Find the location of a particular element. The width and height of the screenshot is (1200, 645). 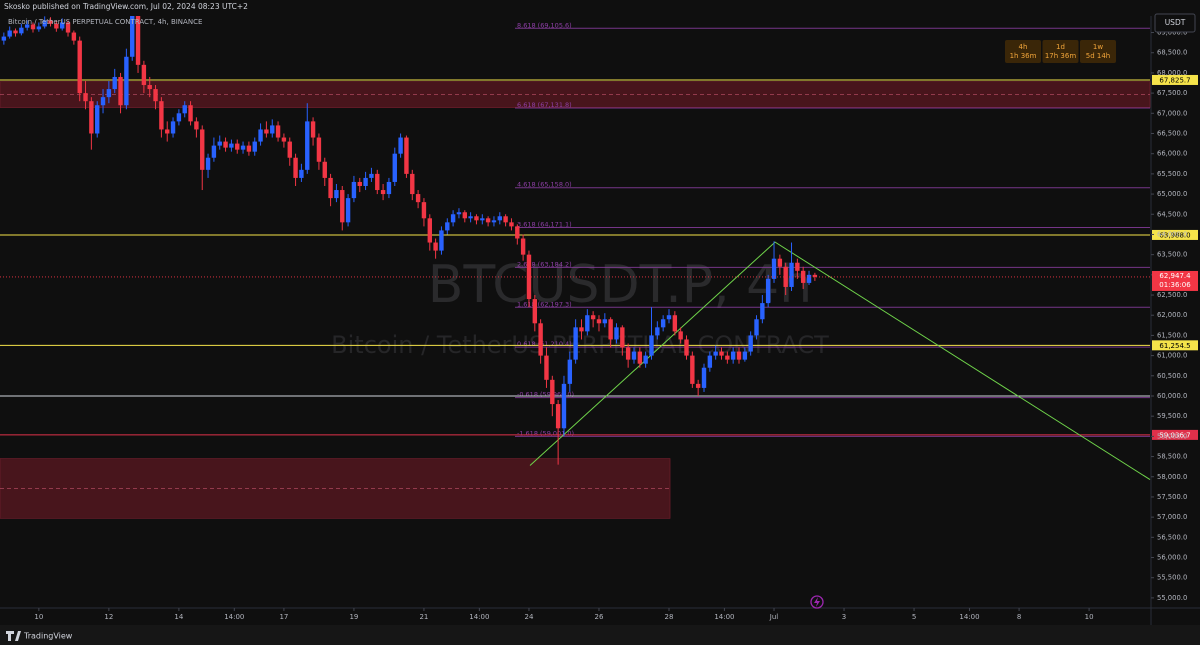

y-tick-label: 64,000.0 is located at coordinates (1172, 234).